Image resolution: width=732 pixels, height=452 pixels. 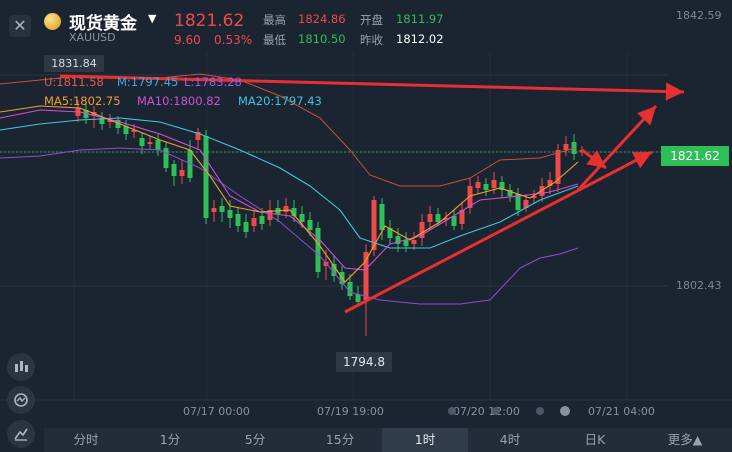 I want to click on indicator-icon, so click(x=21, y=400).